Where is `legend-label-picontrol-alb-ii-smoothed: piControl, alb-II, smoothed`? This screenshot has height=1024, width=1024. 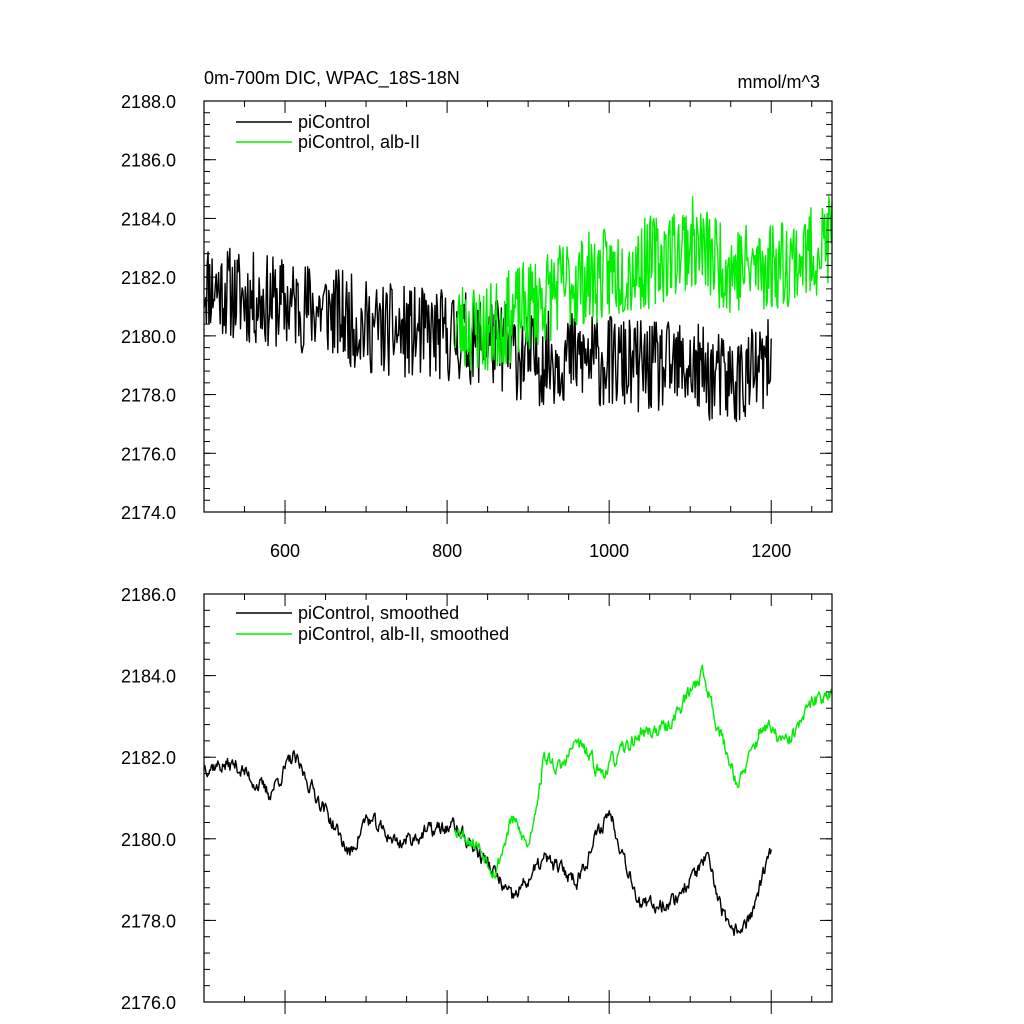 legend-label-picontrol-alb-ii-smoothed: piControl, alb-II, smoothed is located at coordinates (403, 634).